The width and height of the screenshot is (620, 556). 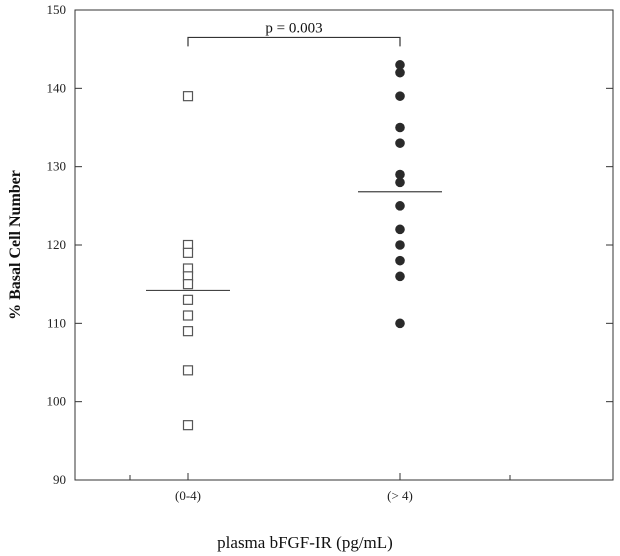 I want to click on y-tick-label: 140, so click(x=57, y=87).